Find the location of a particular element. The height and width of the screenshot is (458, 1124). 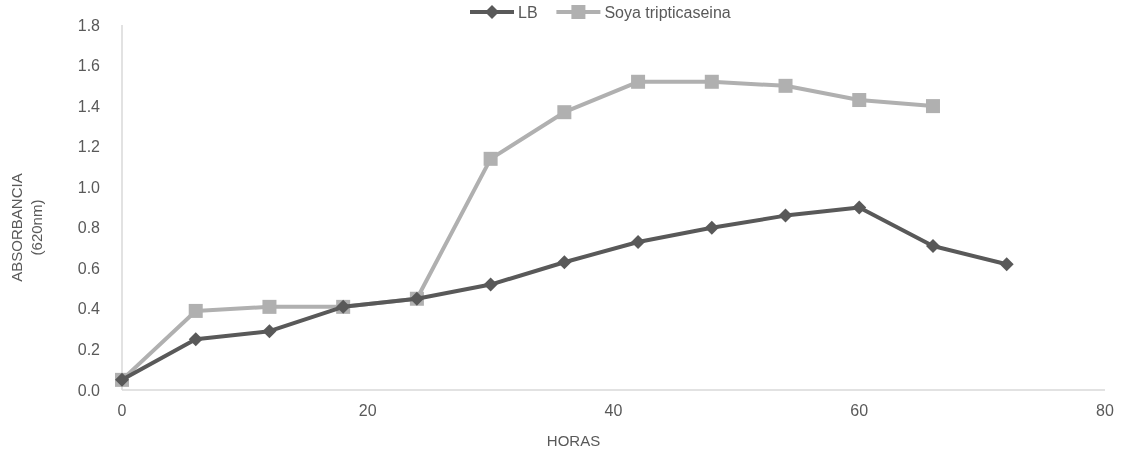

x-tick-label: 60 is located at coordinates (859, 410).